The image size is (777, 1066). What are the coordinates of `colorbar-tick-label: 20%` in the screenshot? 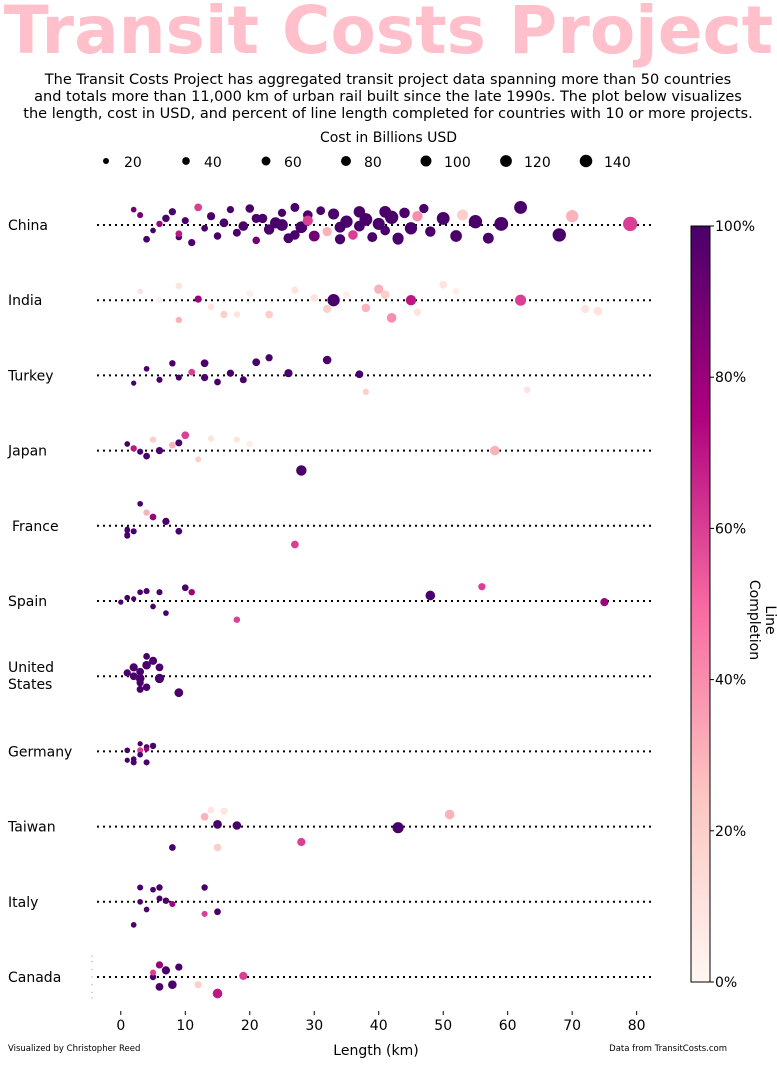 It's located at (730, 832).